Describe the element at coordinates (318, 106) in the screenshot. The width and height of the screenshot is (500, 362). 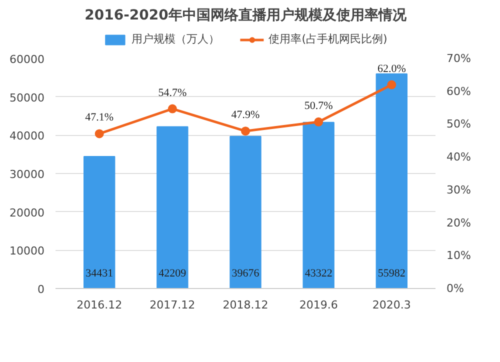
I see `data-label: 50.7%` at that location.